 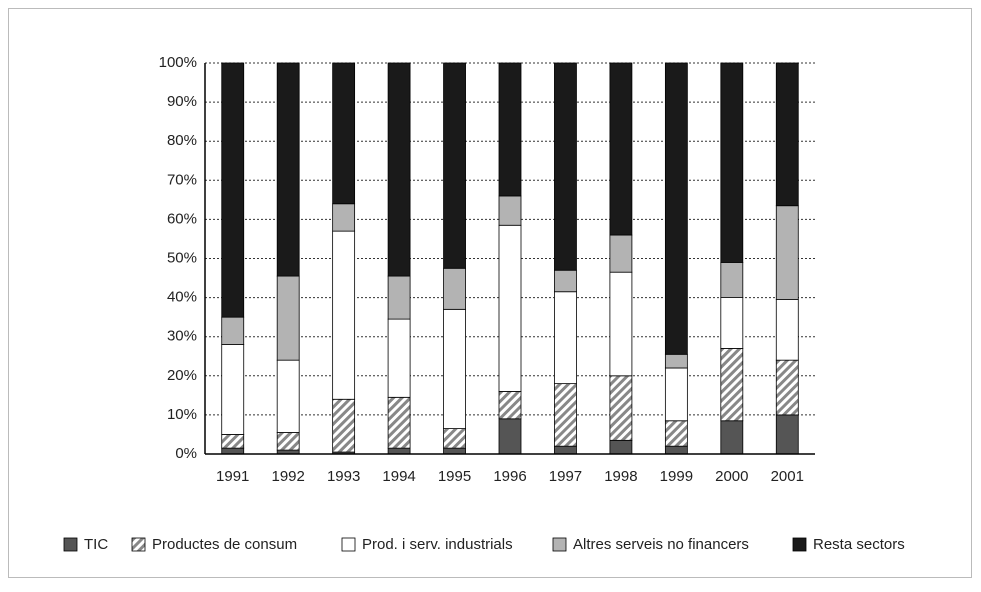 I want to click on y-tick-label: 40%, so click(x=182, y=297).